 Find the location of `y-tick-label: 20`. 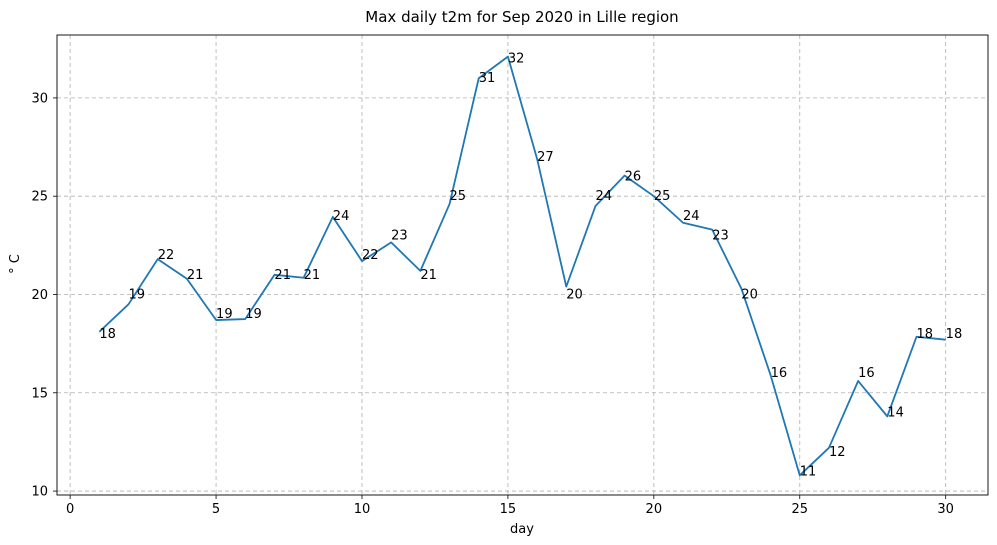

y-tick-label: 20 is located at coordinates (39, 295).